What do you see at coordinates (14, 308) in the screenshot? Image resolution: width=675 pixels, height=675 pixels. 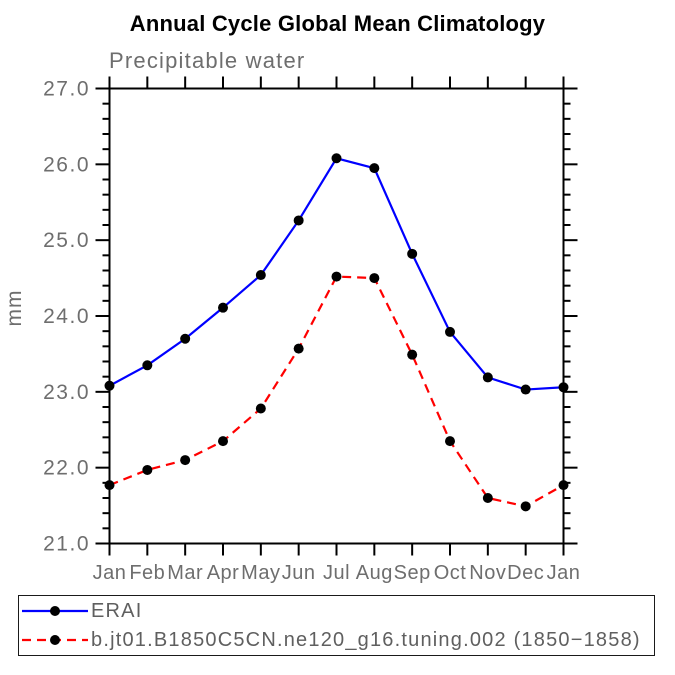 I see `y-axis-title: mm` at bounding box center [14, 308].